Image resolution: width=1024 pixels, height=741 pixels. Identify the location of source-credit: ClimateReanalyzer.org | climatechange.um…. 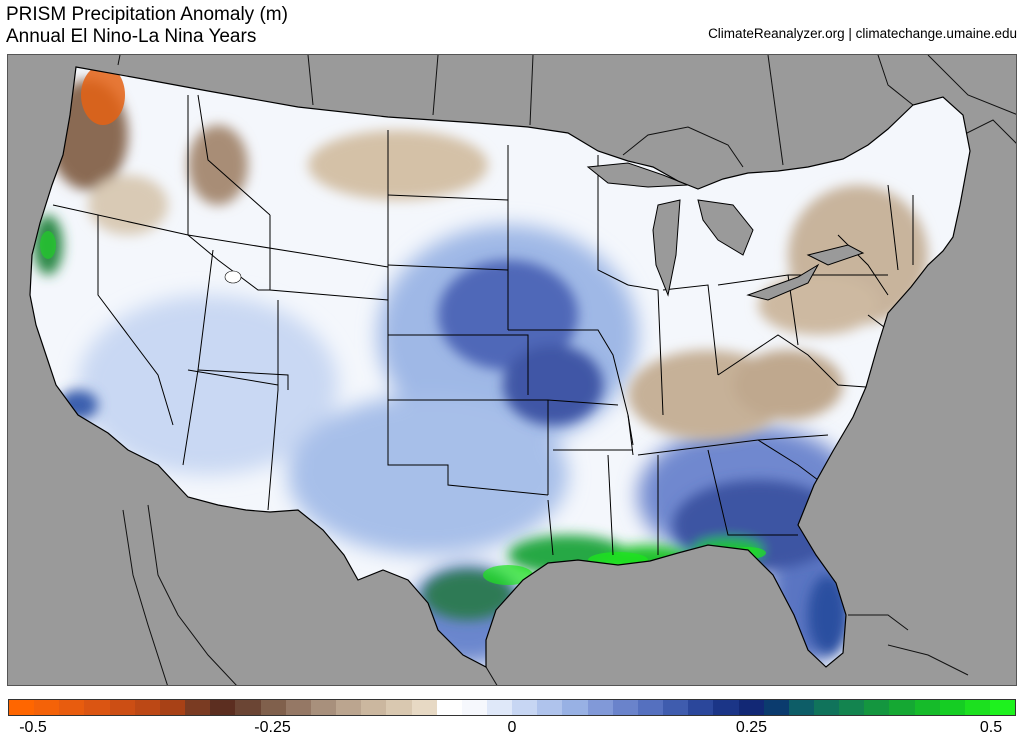
(862, 33).